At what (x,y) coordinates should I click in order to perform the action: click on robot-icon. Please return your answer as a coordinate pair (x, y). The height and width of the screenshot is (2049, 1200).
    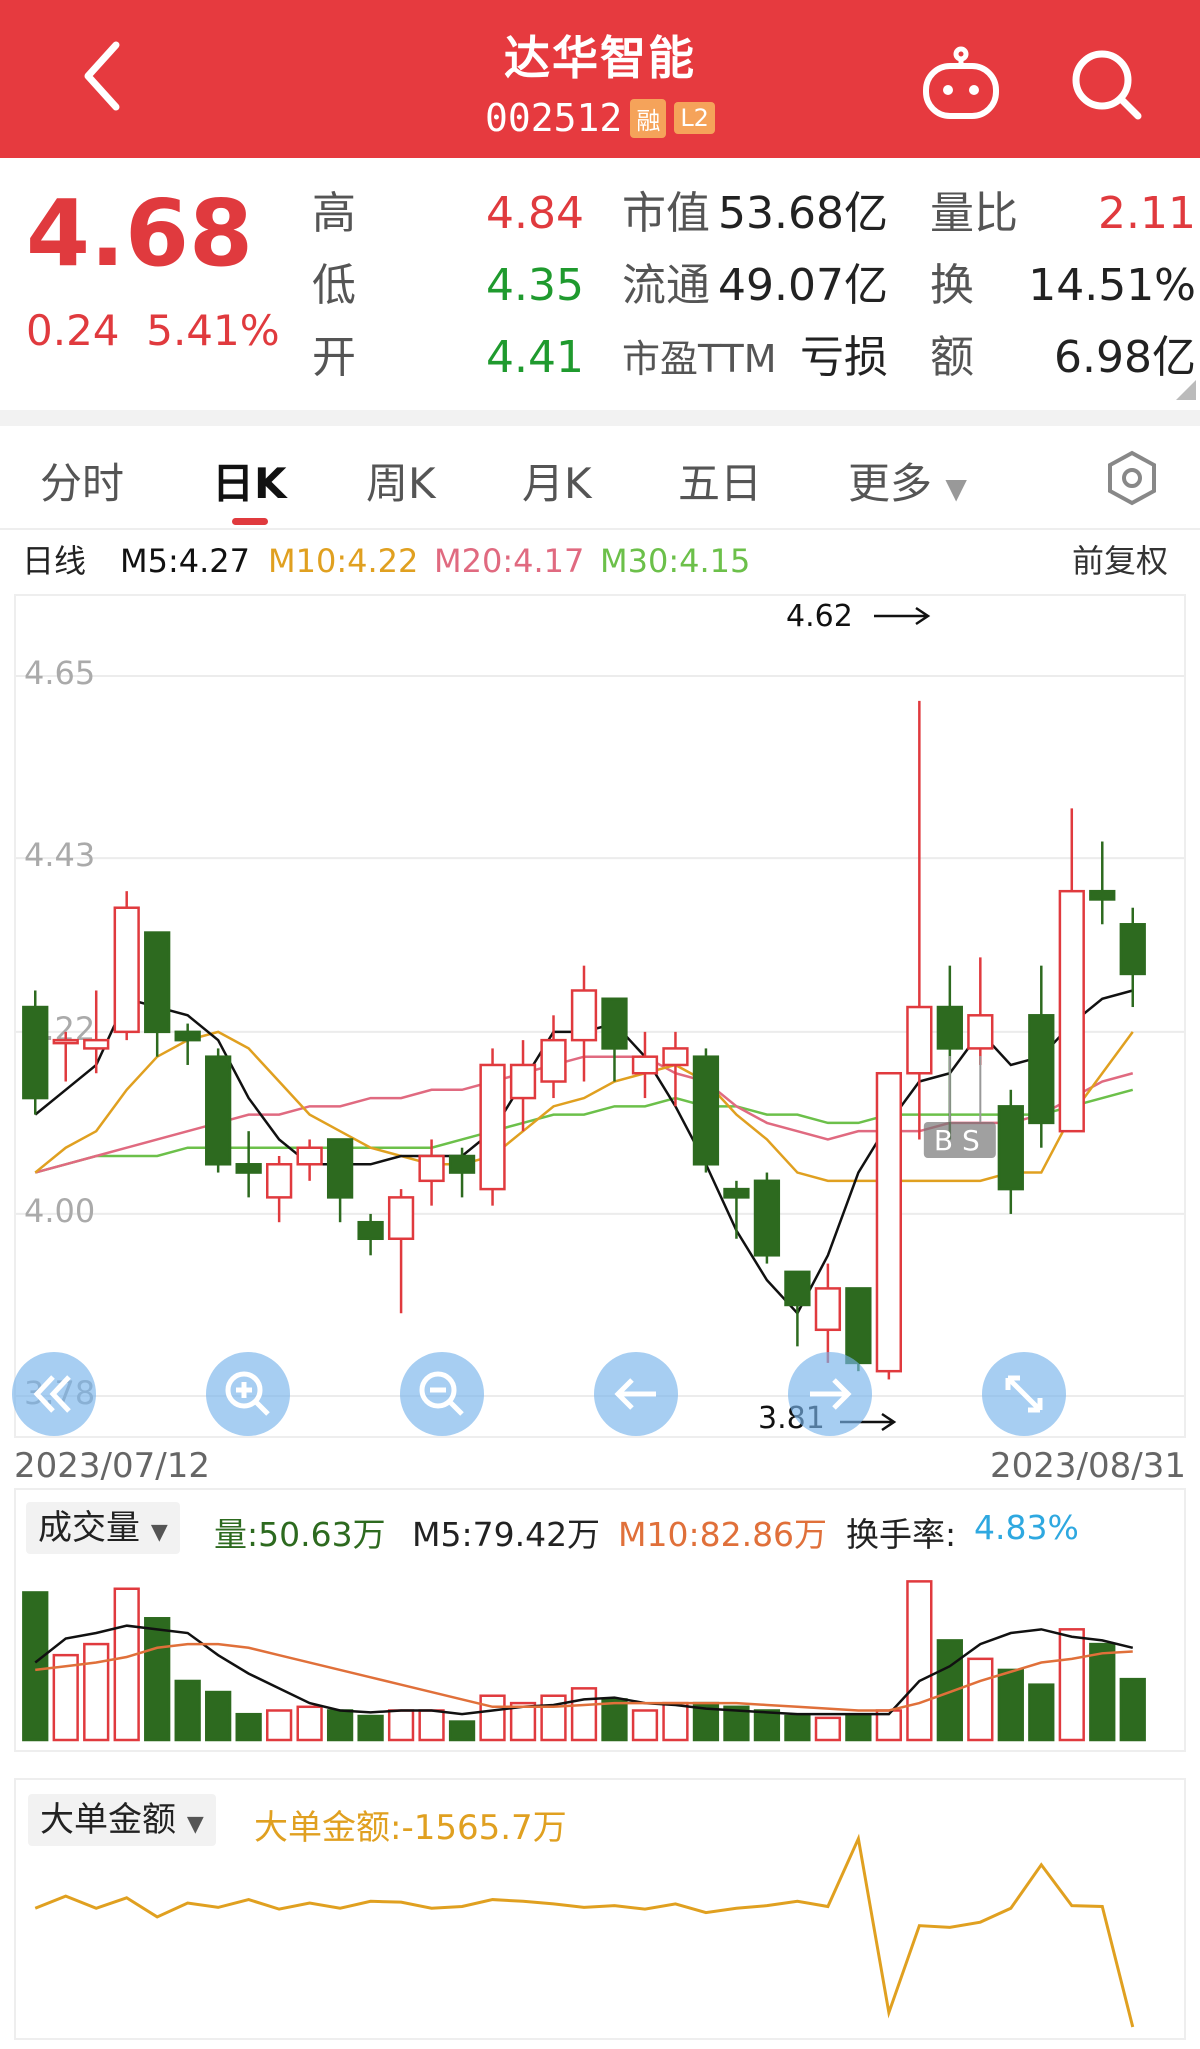
    Looking at the image, I should click on (961, 82).